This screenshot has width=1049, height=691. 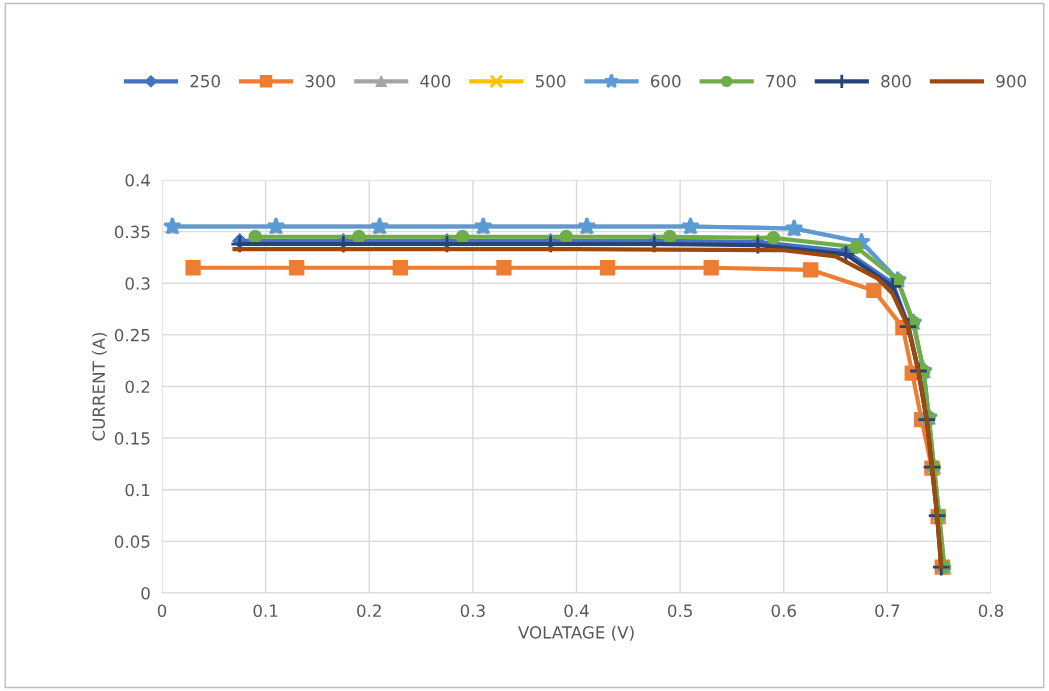 What do you see at coordinates (896, 81) in the screenshot?
I see `legend-label: 800` at bounding box center [896, 81].